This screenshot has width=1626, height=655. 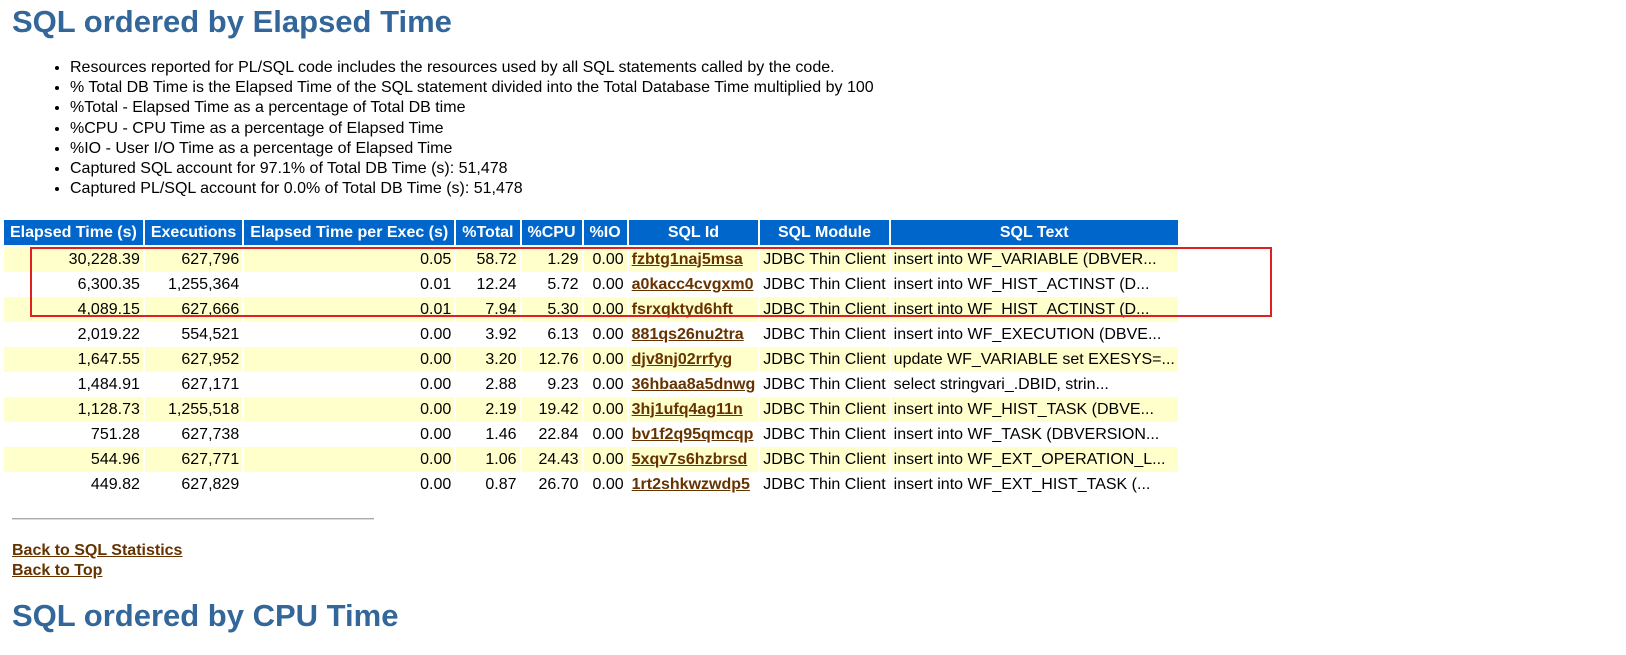 What do you see at coordinates (551, 309) in the screenshot?
I see `pct-cpu-cell: 5.30` at bounding box center [551, 309].